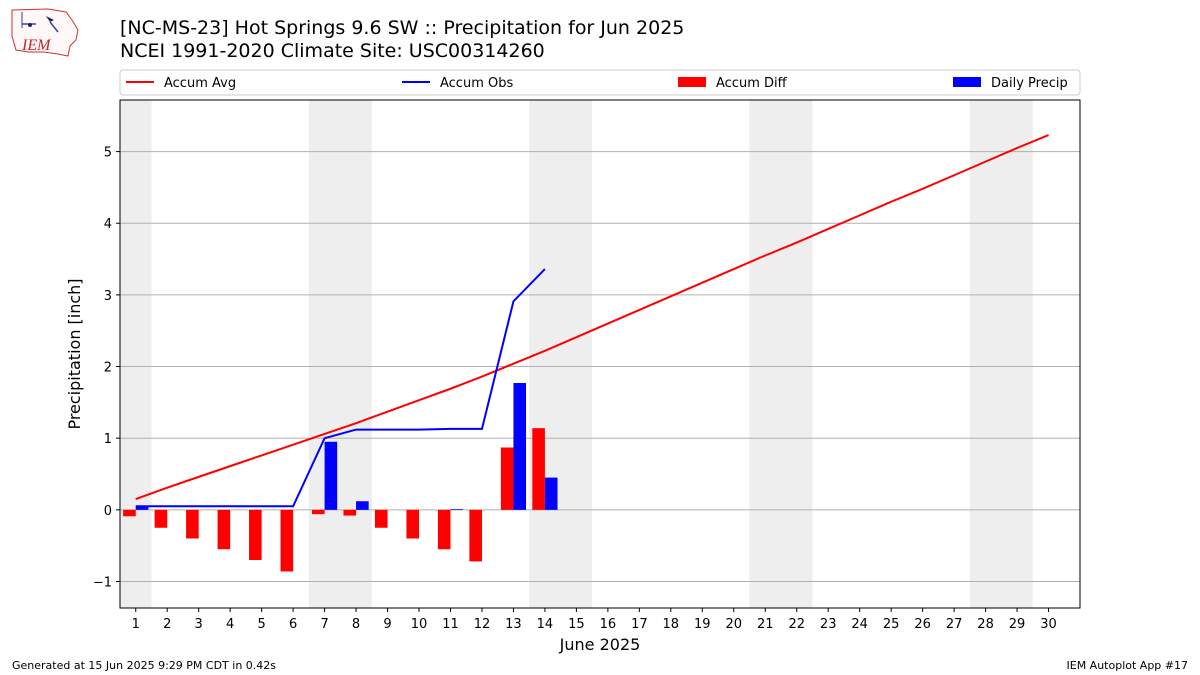 This screenshot has height=675, width=1200. What do you see at coordinates (1029, 83) in the screenshot?
I see `legend-label: Daily Precip` at bounding box center [1029, 83].